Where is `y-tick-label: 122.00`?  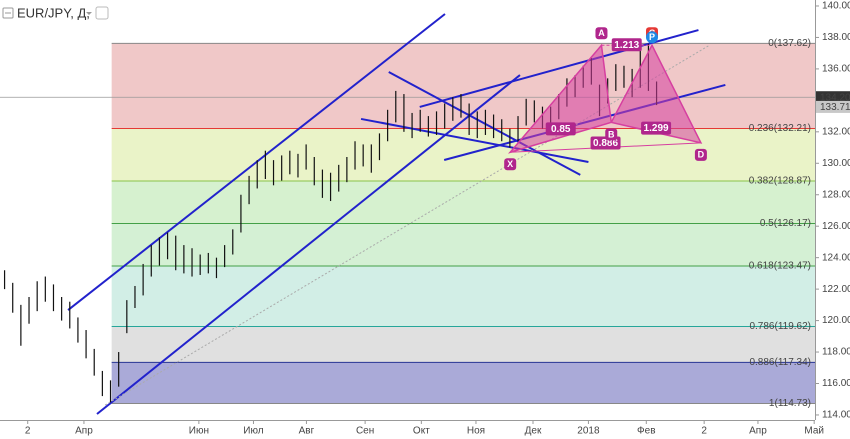
y-tick-label: 122.00 is located at coordinates (836, 289).